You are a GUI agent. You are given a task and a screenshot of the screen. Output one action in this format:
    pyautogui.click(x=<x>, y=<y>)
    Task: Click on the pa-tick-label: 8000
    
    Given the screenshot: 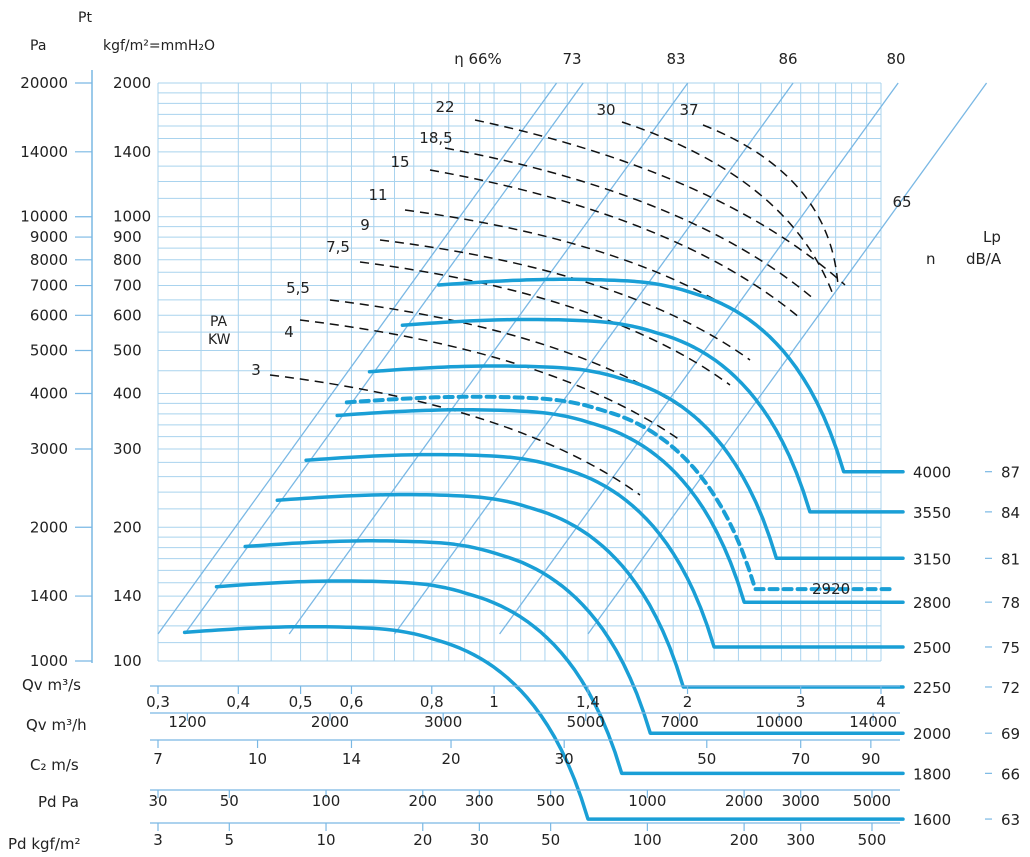 What is the action you would take?
    pyautogui.click(x=49, y=260)
    